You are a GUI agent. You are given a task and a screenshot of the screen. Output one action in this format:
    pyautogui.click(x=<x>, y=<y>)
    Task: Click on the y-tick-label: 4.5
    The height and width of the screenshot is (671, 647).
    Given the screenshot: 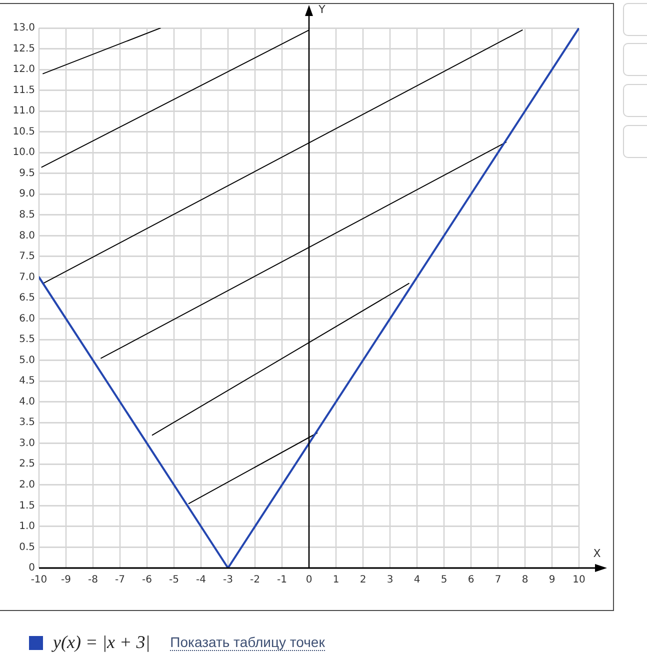 What is the action you would take?
    pyautogui.click(x=27, y=381)
    